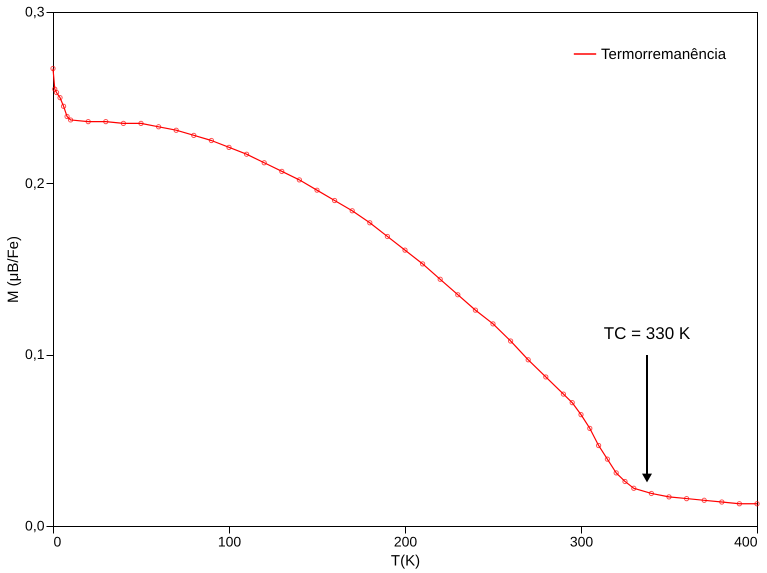 This screenshot has width=767, height=573. I want to click on x-tick-label: 200, so click(406, 542).